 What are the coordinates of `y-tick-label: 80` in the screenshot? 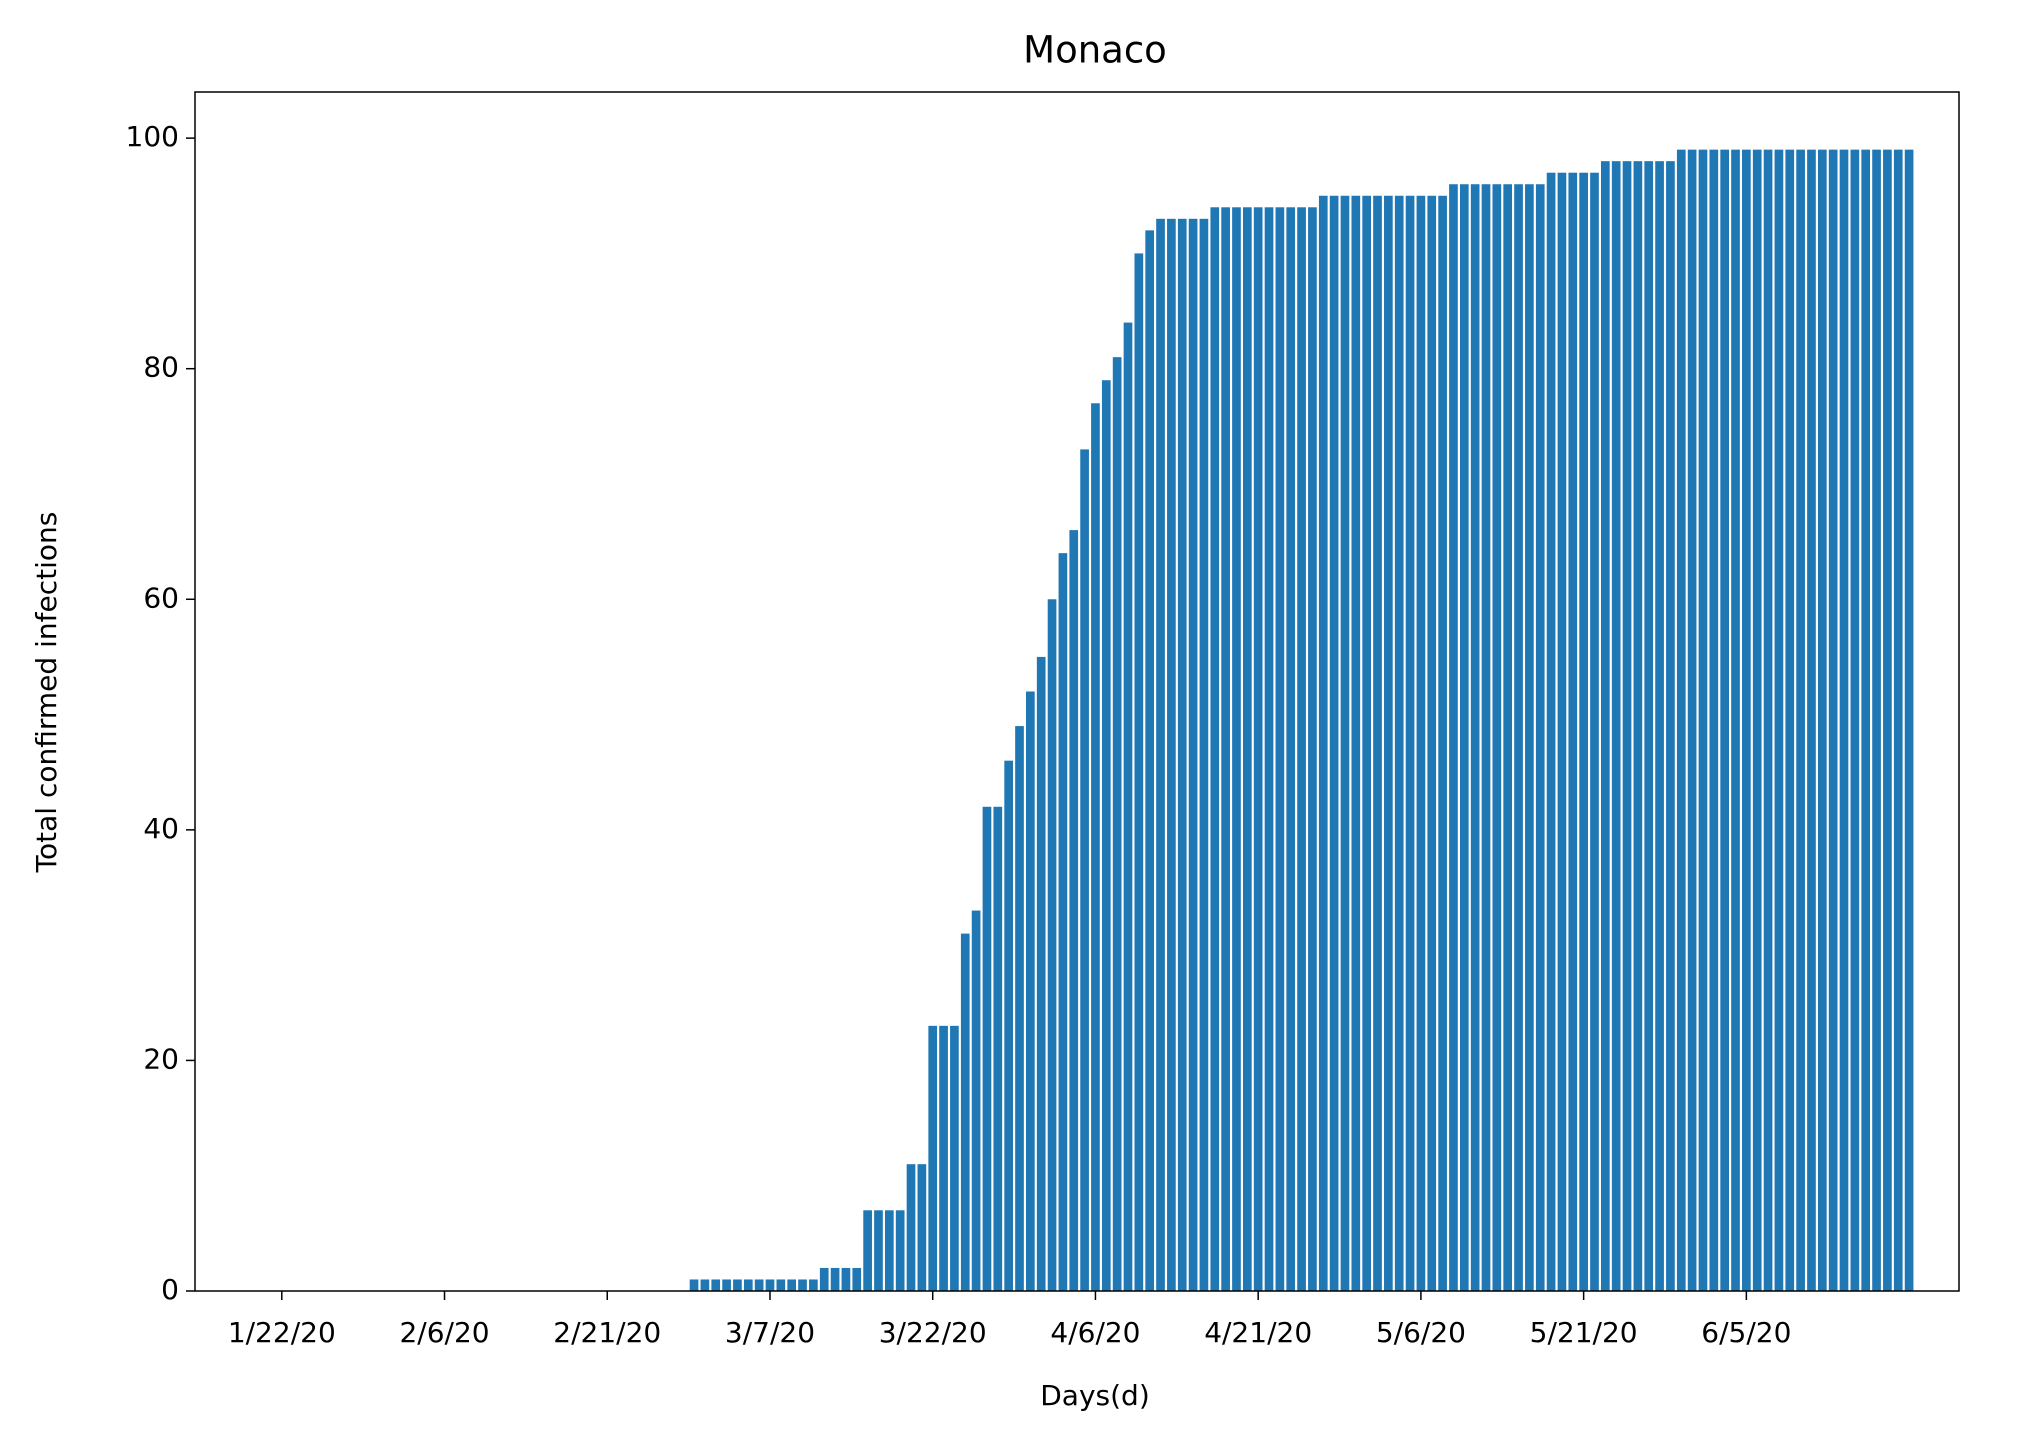 It's located at (161, 367).